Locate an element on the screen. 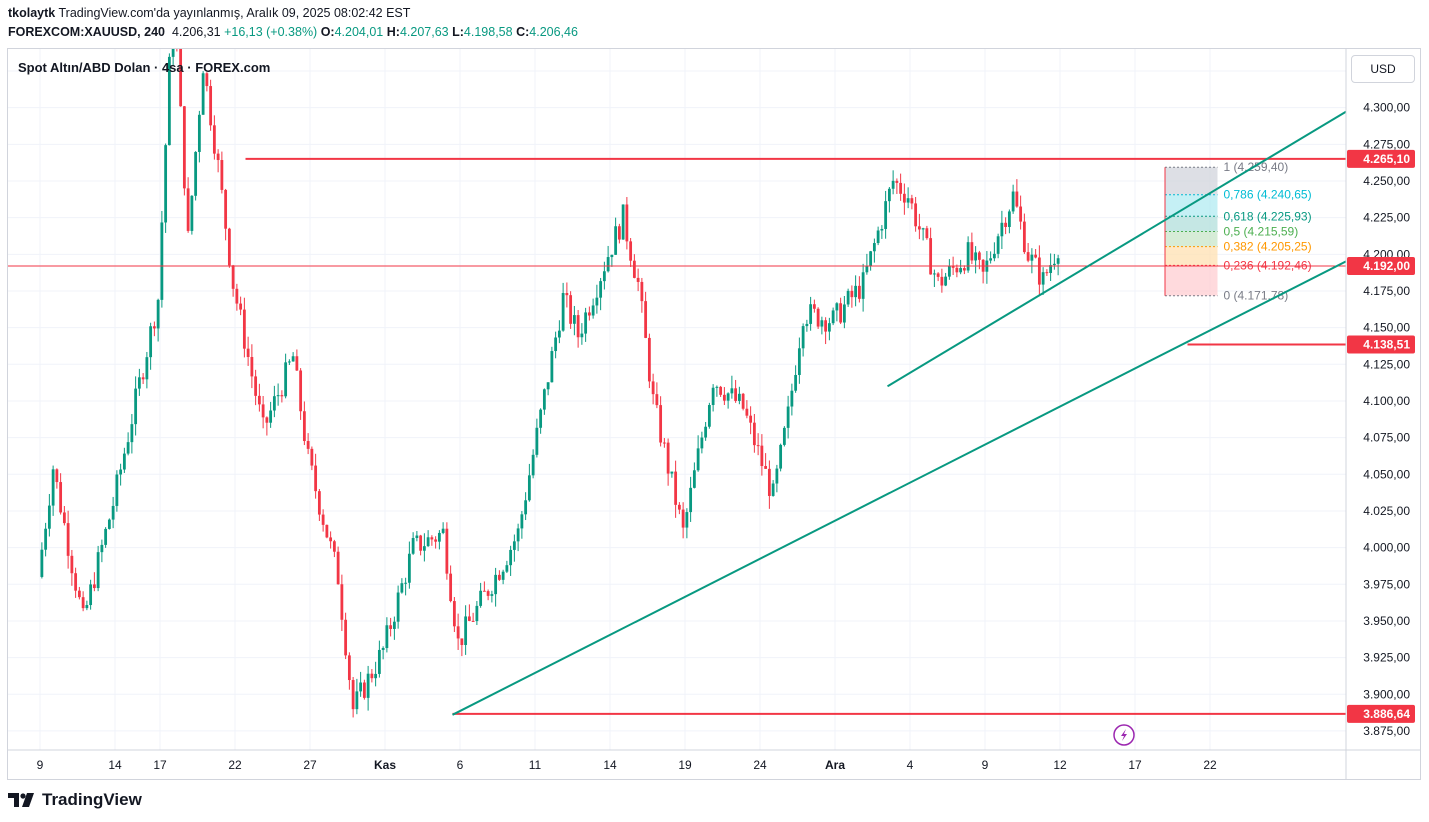 The height and width of the screenshot is (822, 1429). time-tick-label: 12 is located at coordinates (1060, 765).